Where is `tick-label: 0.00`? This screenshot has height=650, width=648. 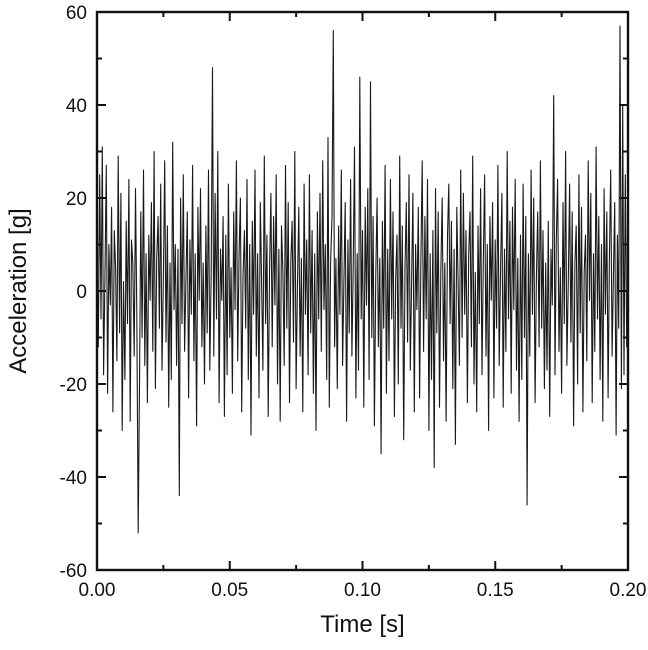
tick-label: 0.00 is located at coordinates (97, 590).